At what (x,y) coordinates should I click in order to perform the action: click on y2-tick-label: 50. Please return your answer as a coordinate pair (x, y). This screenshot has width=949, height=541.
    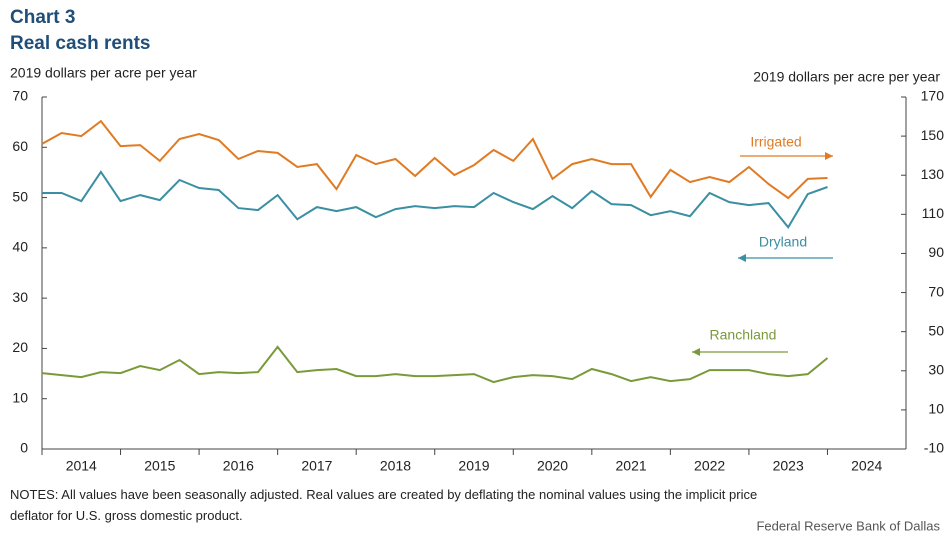
    Looking at the image, I should click on (936, 330).